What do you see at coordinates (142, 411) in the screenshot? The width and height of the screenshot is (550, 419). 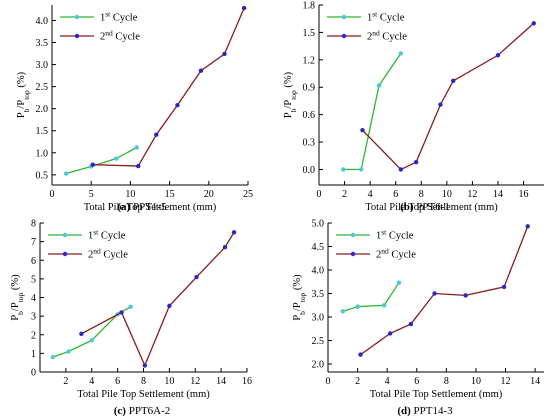 I see `panel-caption: (c) PPT6A-2` at bounding box center [142, 411].